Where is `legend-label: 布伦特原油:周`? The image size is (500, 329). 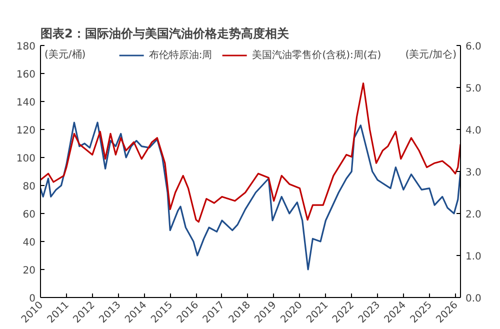
legend-label: 布伦特原油:周 is located at coordinates (180, 55).